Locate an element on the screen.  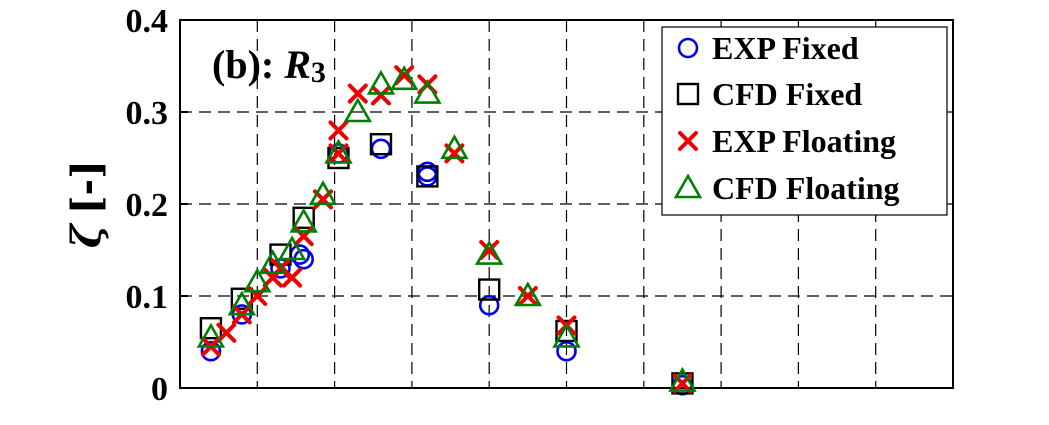
y-axis-ticks: 0 0.1 0.2 0.3 0.4 is located at coordinates (157, 205).